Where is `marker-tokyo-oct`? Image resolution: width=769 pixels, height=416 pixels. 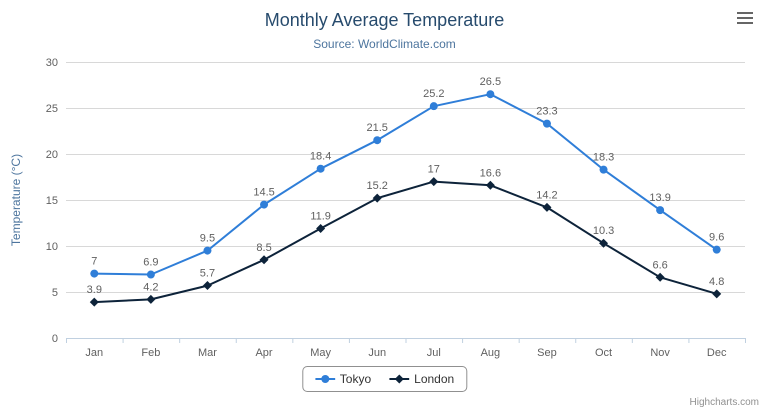
marker-tokyo-oct is located at coordinates (603, 169).